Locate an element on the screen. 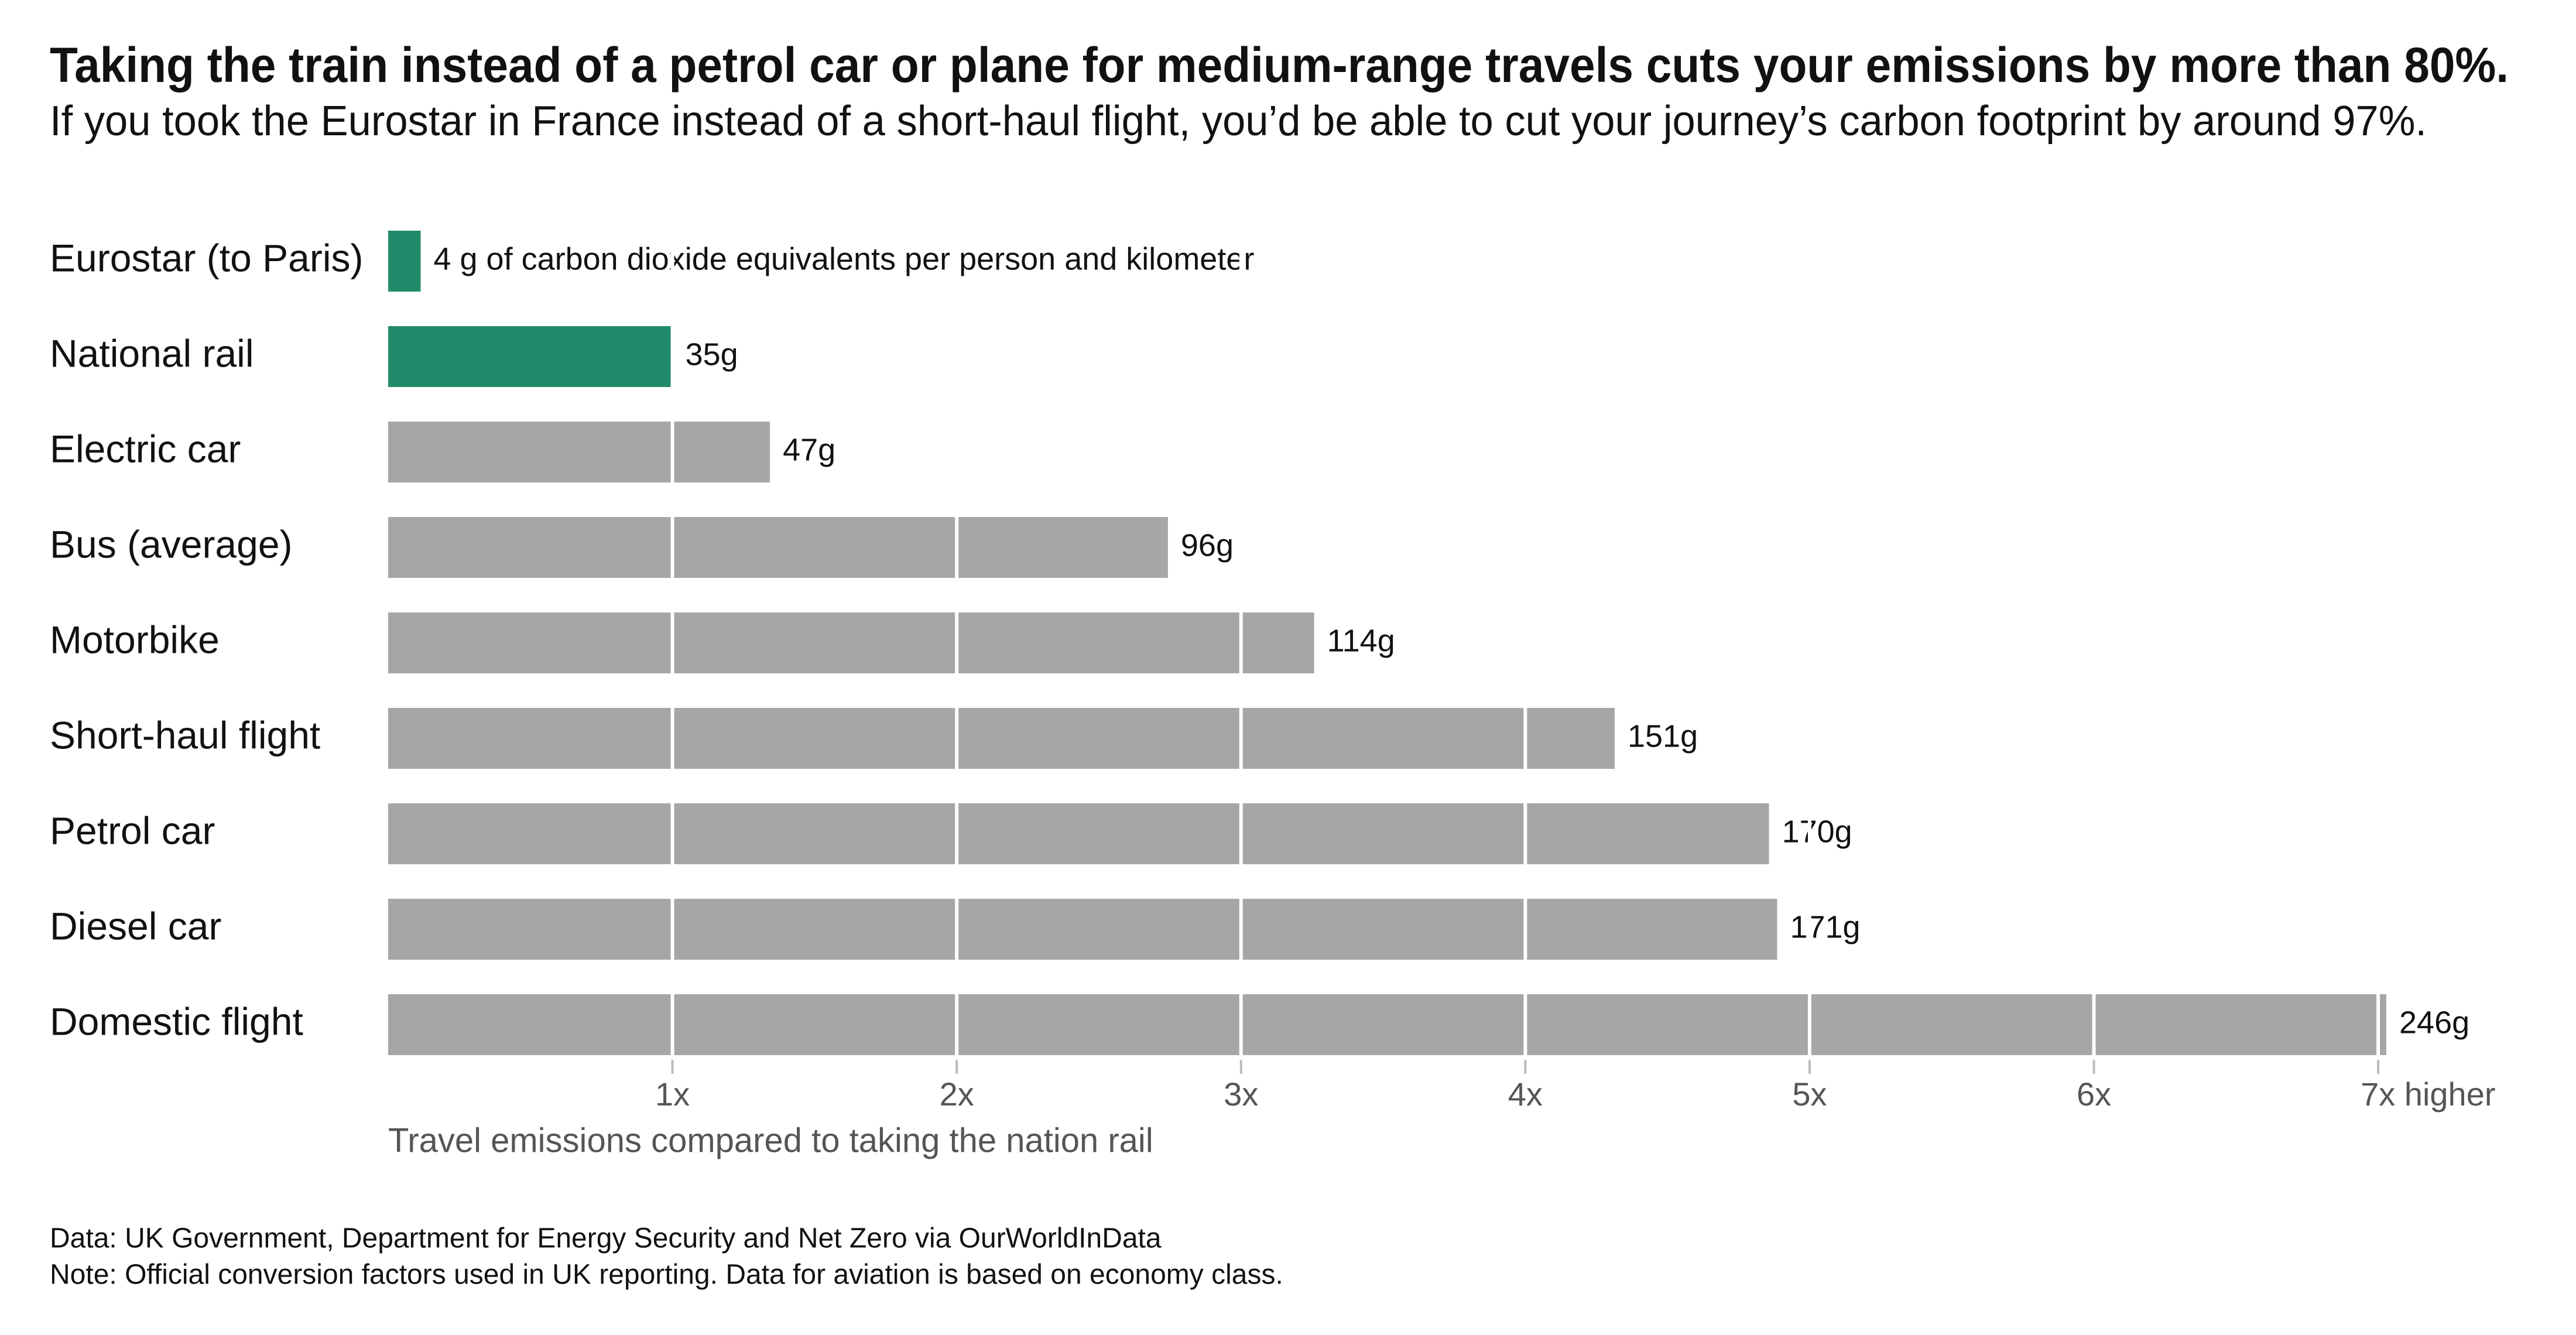 The height and width of the screenshot is (1335, 2576). data-label: 246g is located at coordinates (2434, 1022).